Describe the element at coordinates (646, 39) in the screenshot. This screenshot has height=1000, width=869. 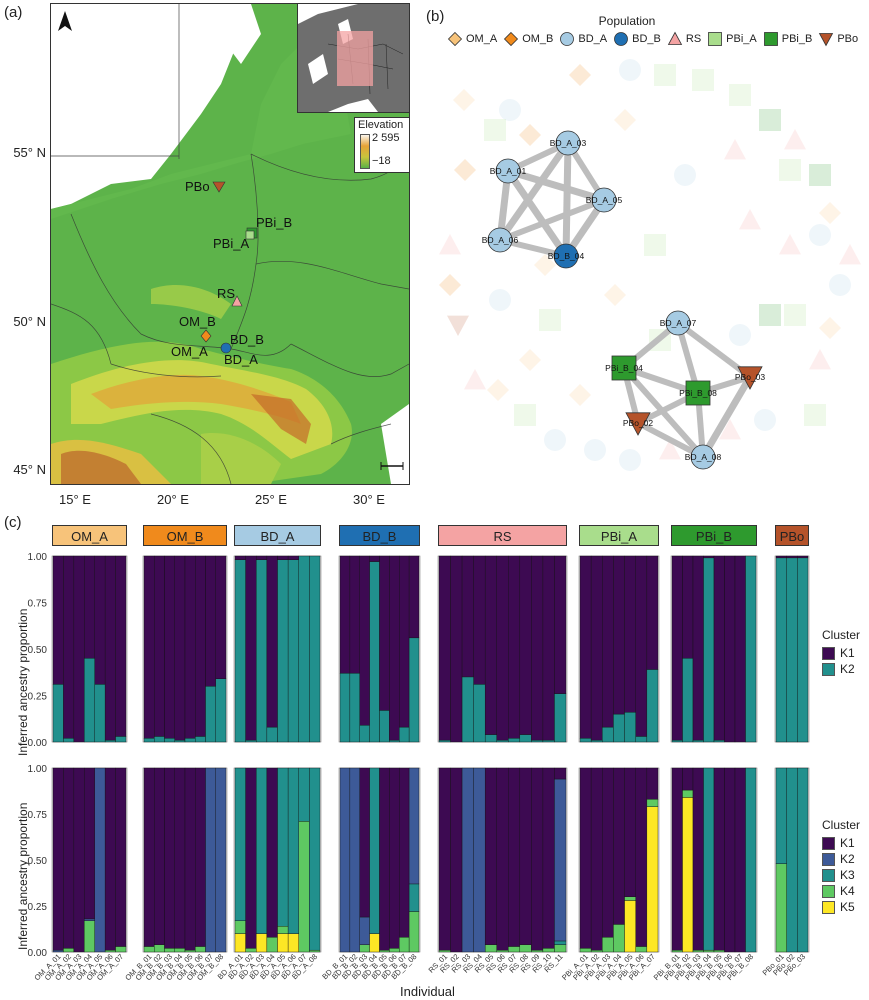
I see `population-legend-label: BD_B` at that location.